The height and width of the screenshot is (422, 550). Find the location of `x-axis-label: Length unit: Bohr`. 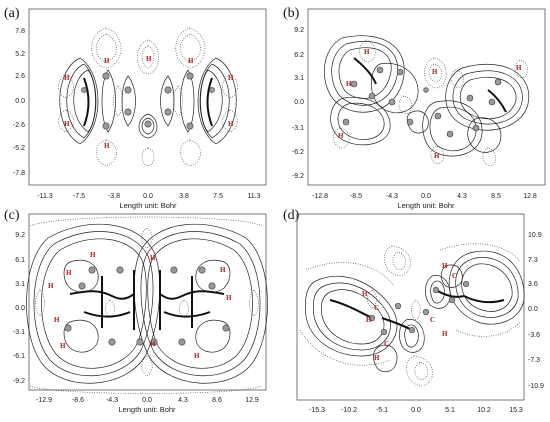

x-axis-label: Length unit: Bohr is located at coordinates (147, 409).